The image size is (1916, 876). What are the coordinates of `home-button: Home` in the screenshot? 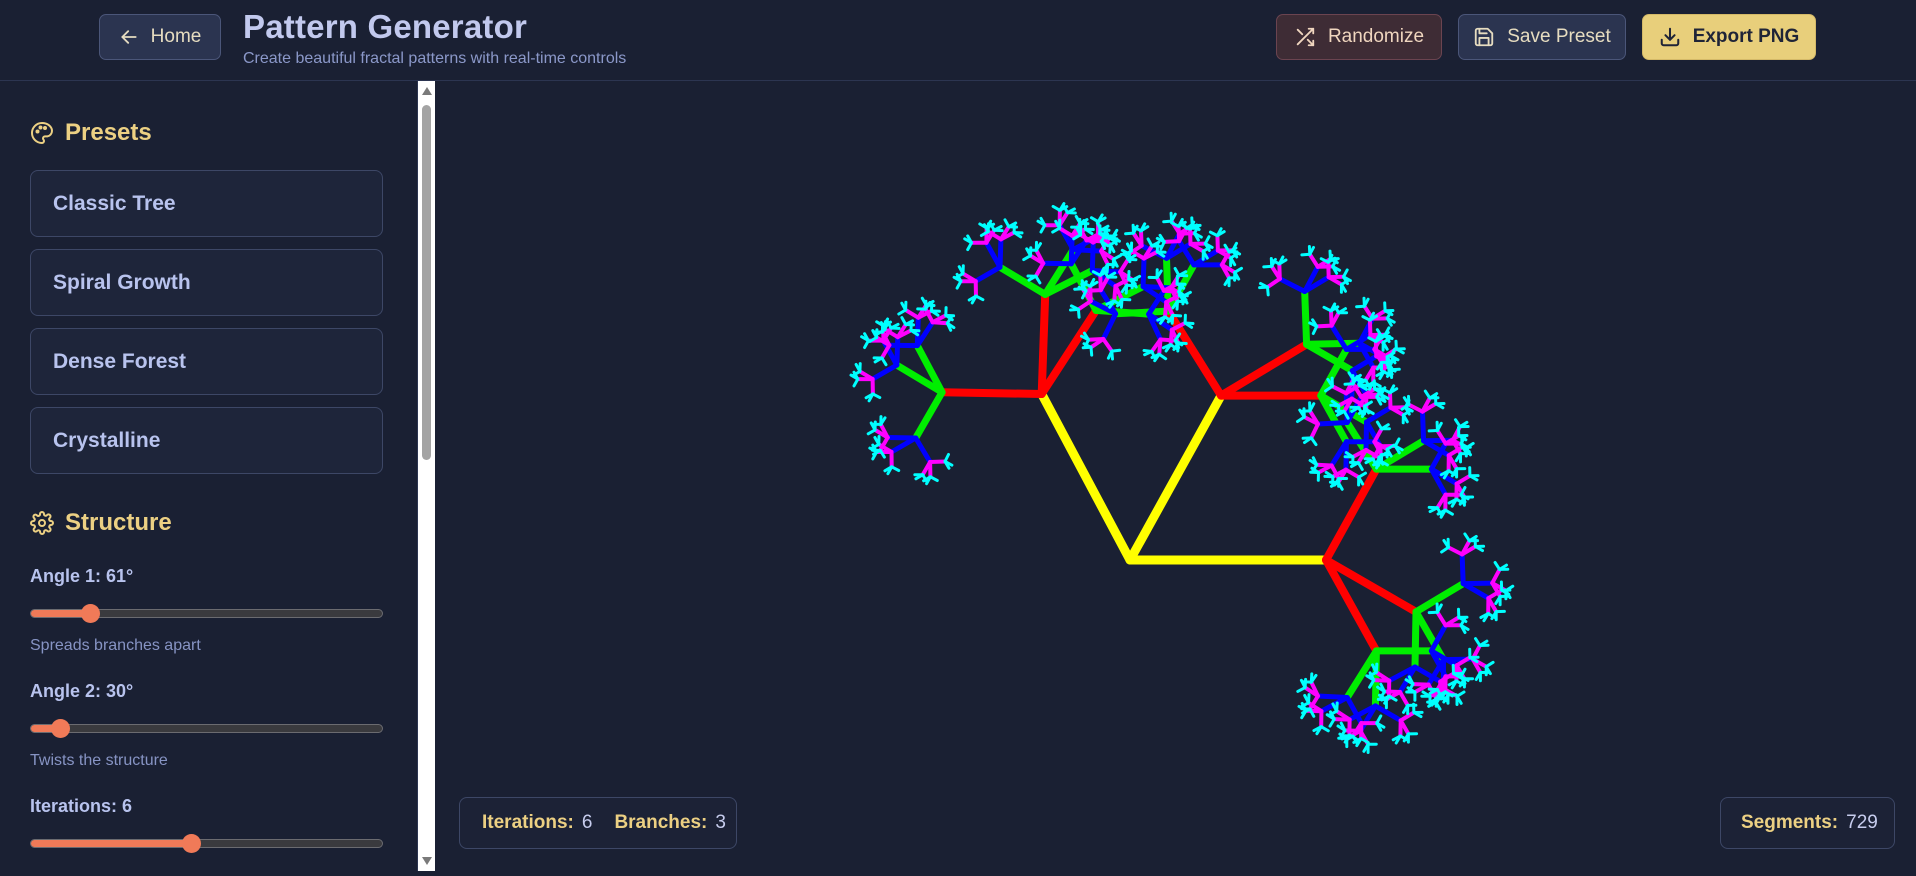 It's located at (160, 37).